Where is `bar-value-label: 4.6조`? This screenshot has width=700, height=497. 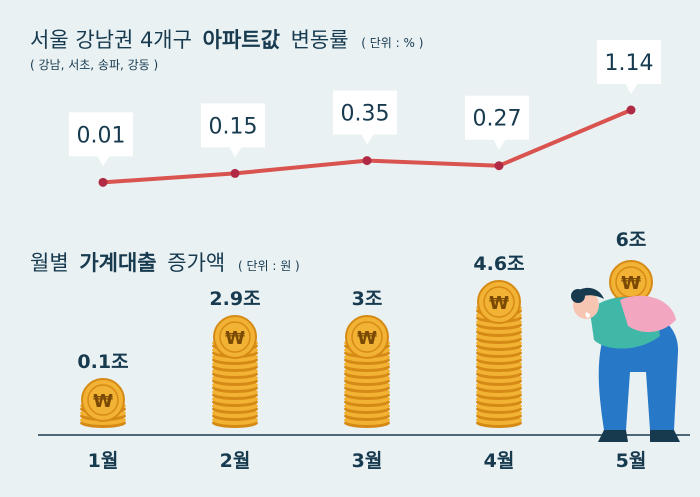 bar-value-label: 4.6조 is located at coordinates (498, 264).